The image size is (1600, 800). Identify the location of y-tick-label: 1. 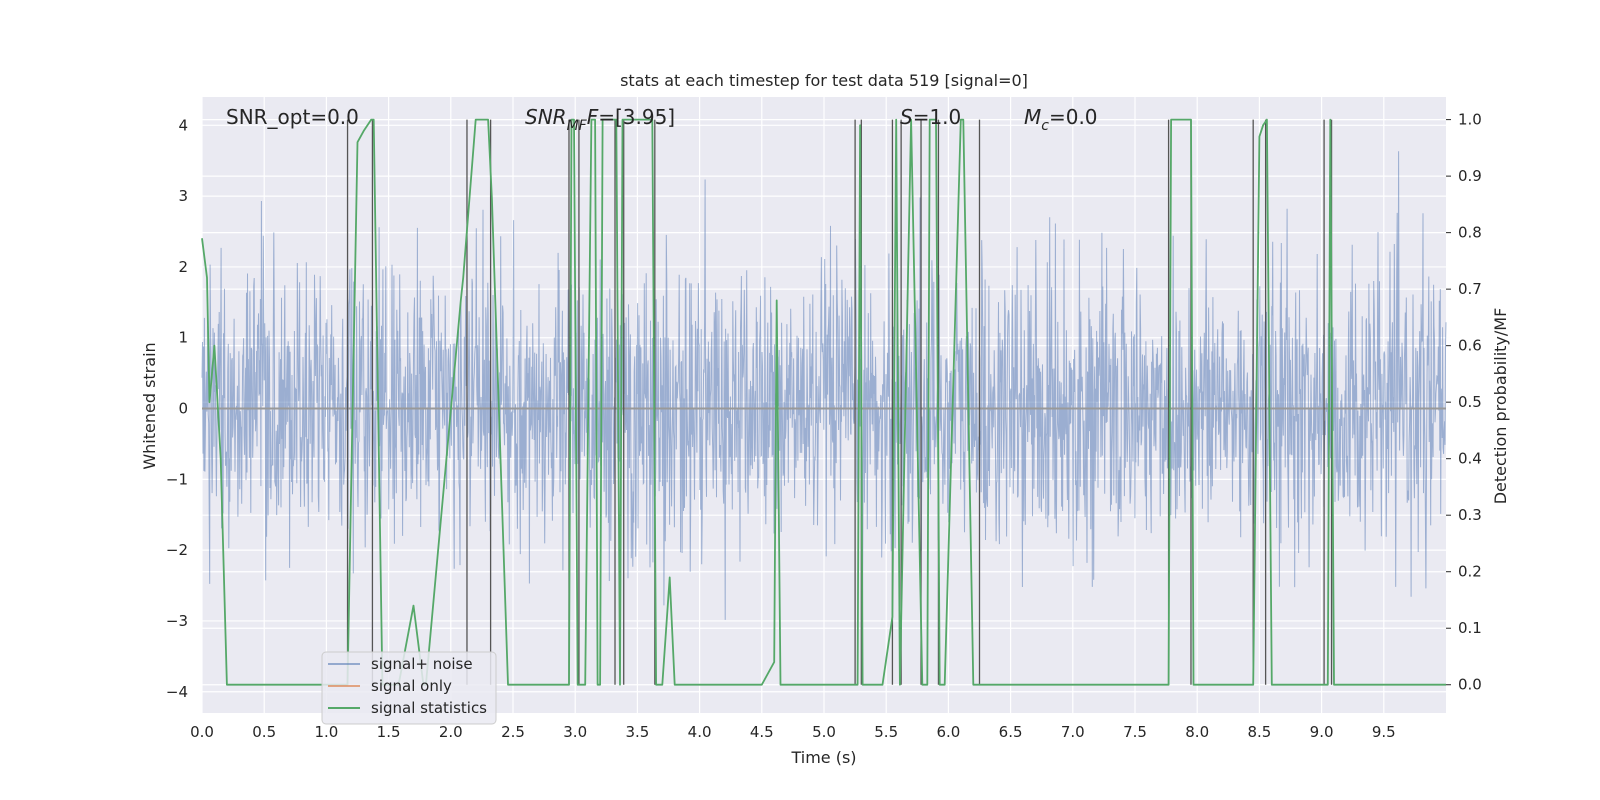
(183, 338).